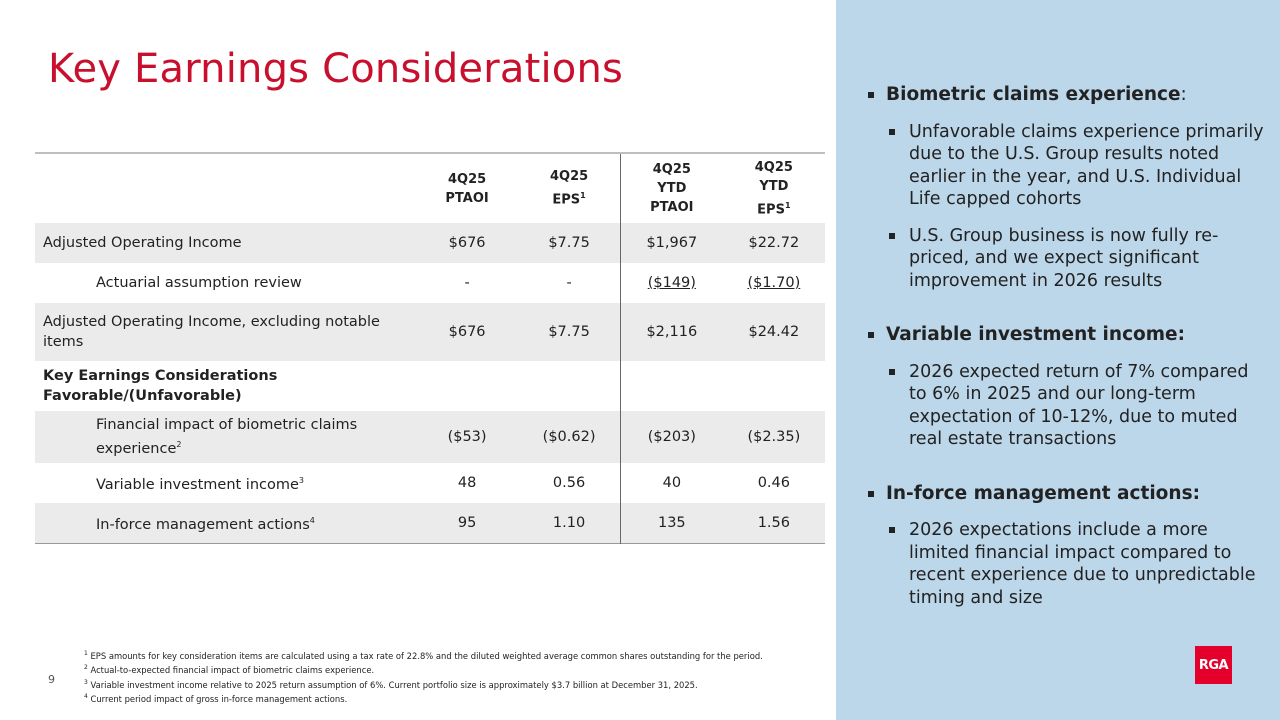 The width and height of the screenshot is (1280, 720). Describe the element at coordinates (773, 188) in the screenshot. I see `col-header: 4Q25 YTD EPS1` at that location.